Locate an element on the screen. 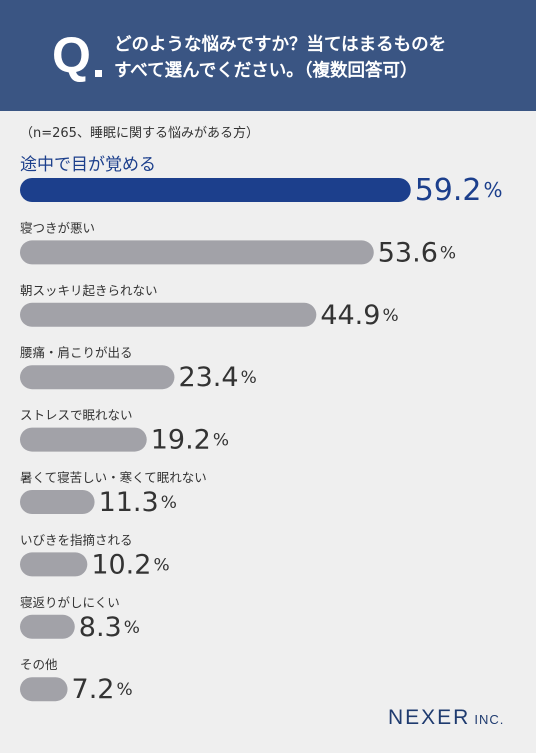 The width and height of the screenshot is (536, 753). category-label: 途中で目が覚める is located at coordinates (88, 165).